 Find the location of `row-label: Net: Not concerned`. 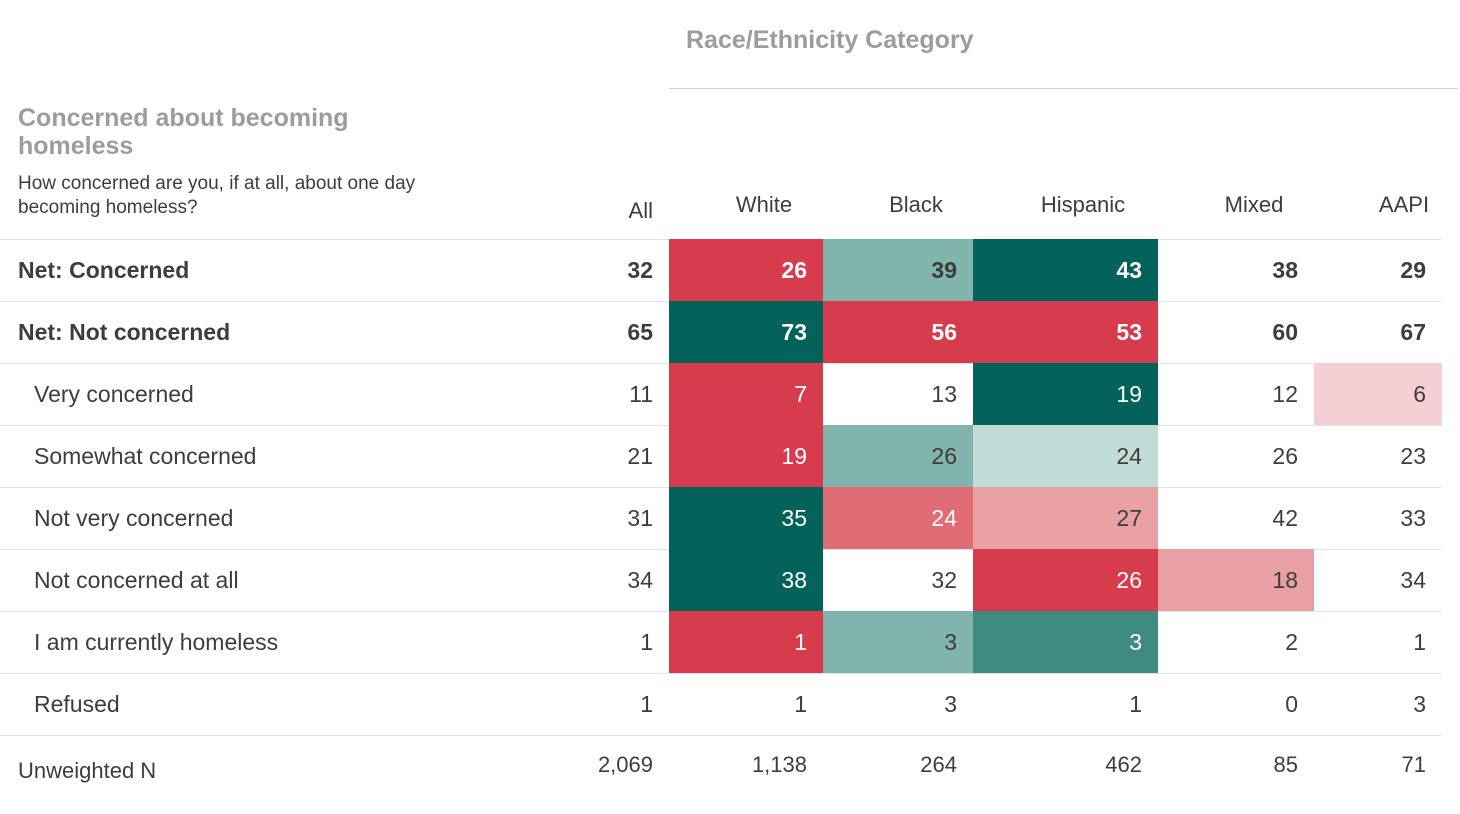

row-label: Net: Not concerned is located at coordinates (124, 332).